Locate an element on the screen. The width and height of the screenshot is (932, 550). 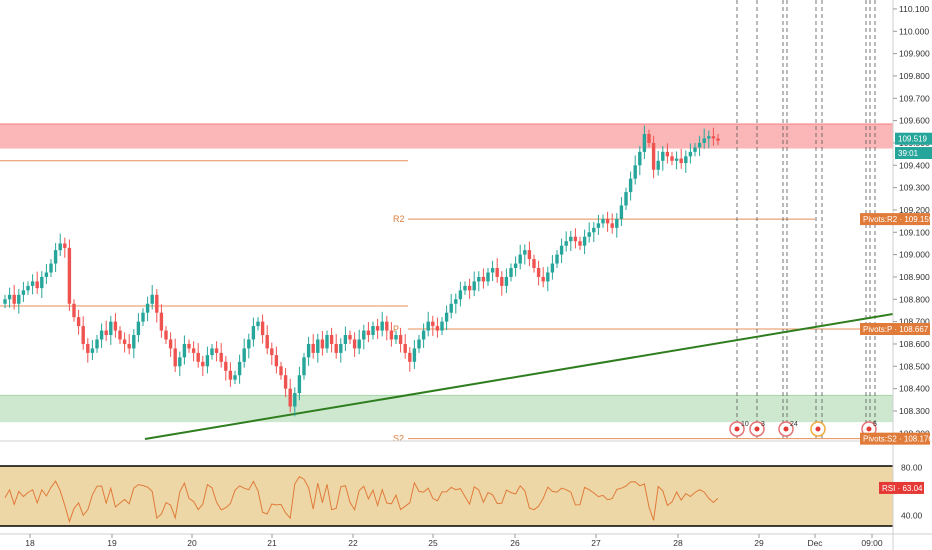
time-axis: 18 19 20 21 22 25 26 27 28 29 Dec 09:00 is located at coordinates (466, 540).